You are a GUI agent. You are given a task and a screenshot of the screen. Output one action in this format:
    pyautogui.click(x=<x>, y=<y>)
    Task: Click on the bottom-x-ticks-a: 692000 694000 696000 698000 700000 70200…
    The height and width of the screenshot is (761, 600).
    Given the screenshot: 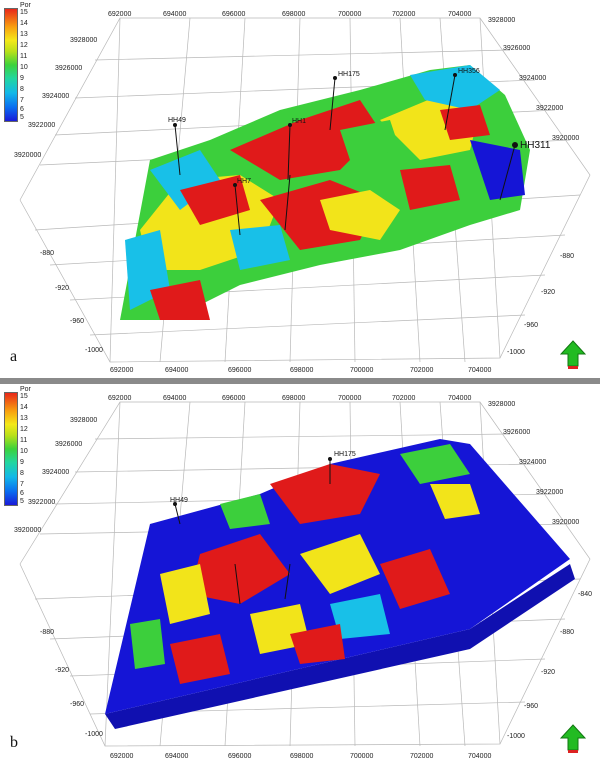 What is the action you would take?
    pyautogui.click(x=300, y=370)
    